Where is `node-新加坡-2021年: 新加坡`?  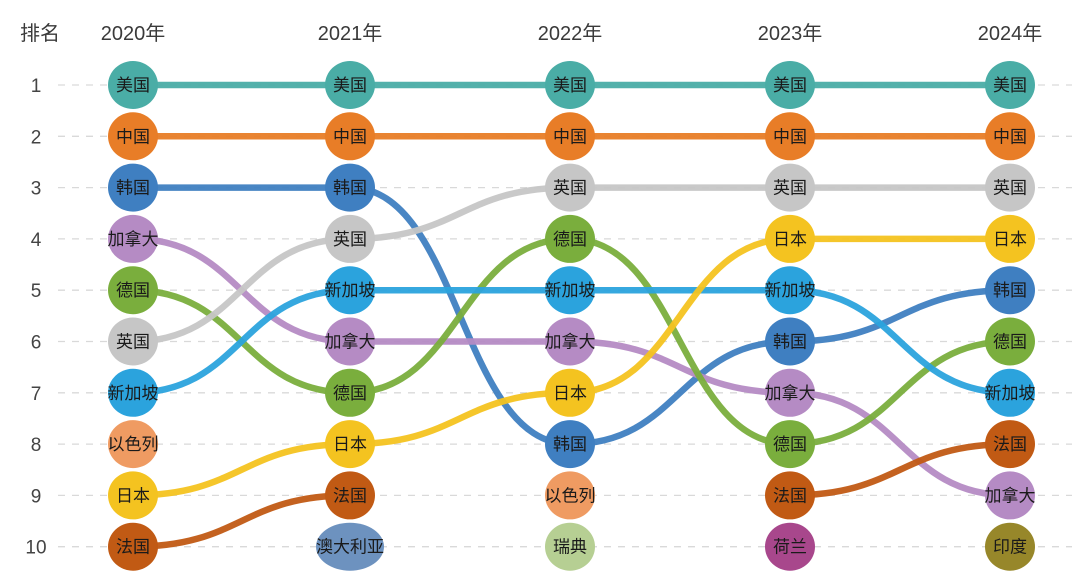 node-新加坡-2021年: 新加坡 is located at coordinates (350, 290).